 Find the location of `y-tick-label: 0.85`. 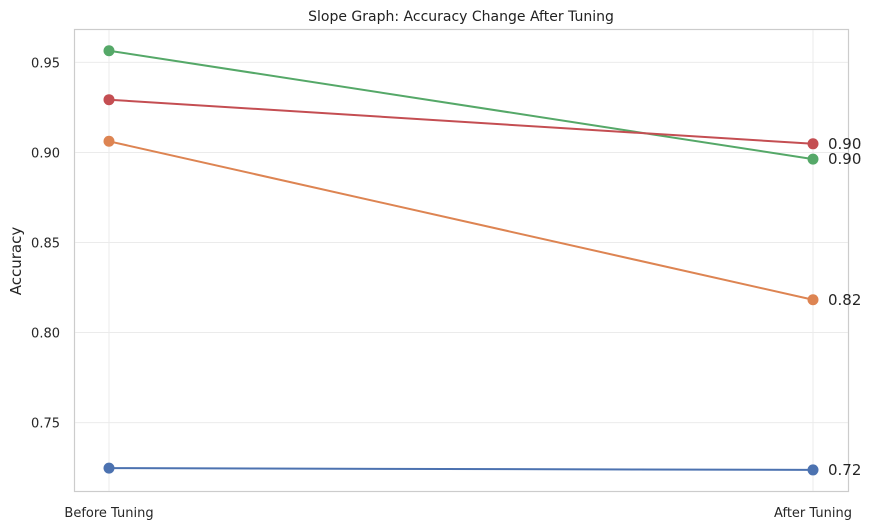

y-tick-label: 0.85 is located at coordinates (45, 243).